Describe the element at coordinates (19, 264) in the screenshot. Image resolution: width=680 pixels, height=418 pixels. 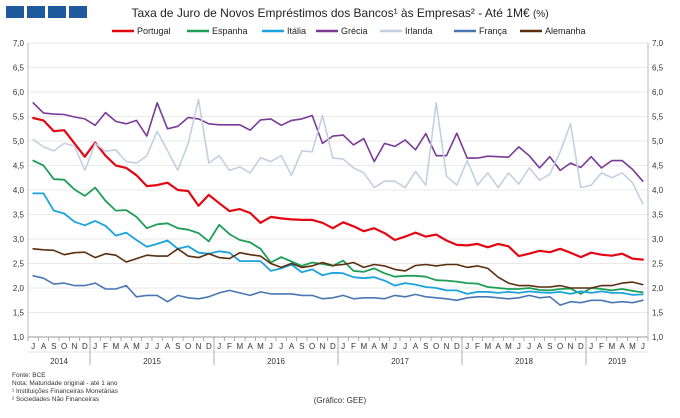
I see `y-tick-left-3: 2,5` at that location.